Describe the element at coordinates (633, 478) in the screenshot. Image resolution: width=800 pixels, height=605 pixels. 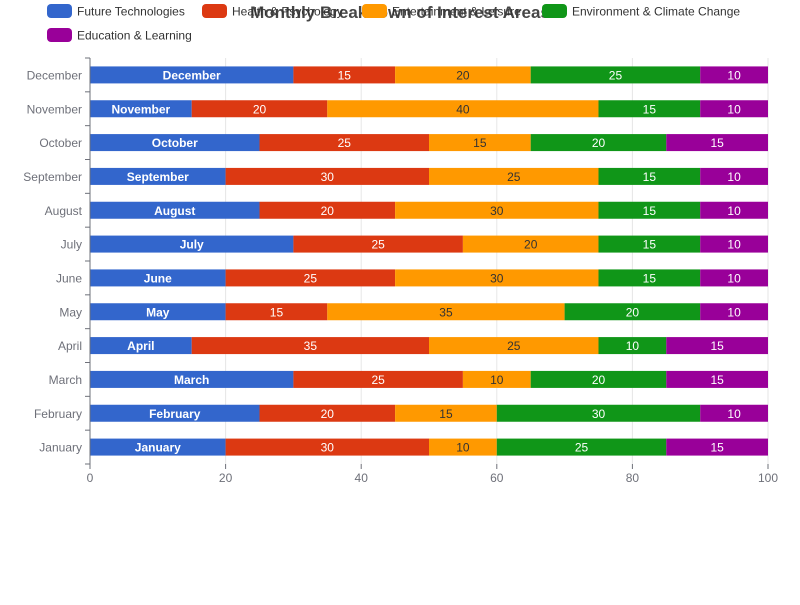
I see `x-tick-label: 80` at that location.